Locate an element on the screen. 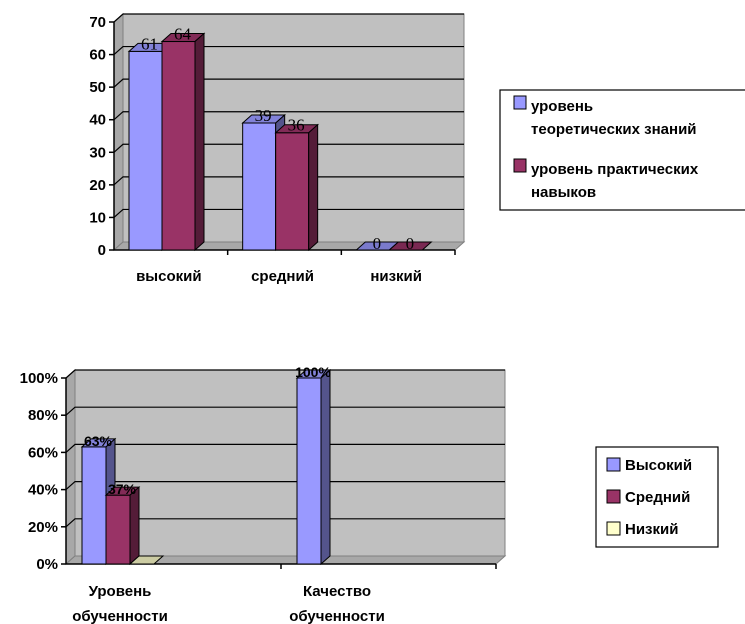 This screenshot has height=624, width=745. y-tick-label: 100% is located at coordinates (39, 378).